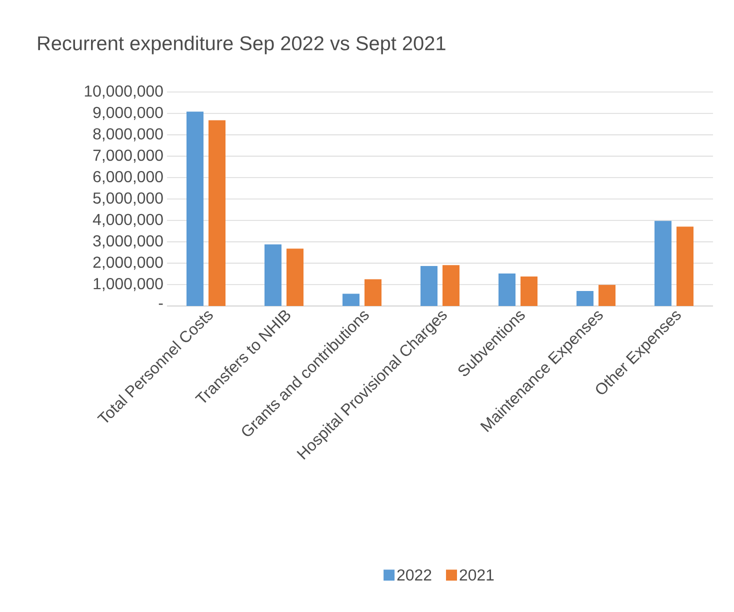  I want to click on y-tick-label: 2,000,000, so click(128, 263).